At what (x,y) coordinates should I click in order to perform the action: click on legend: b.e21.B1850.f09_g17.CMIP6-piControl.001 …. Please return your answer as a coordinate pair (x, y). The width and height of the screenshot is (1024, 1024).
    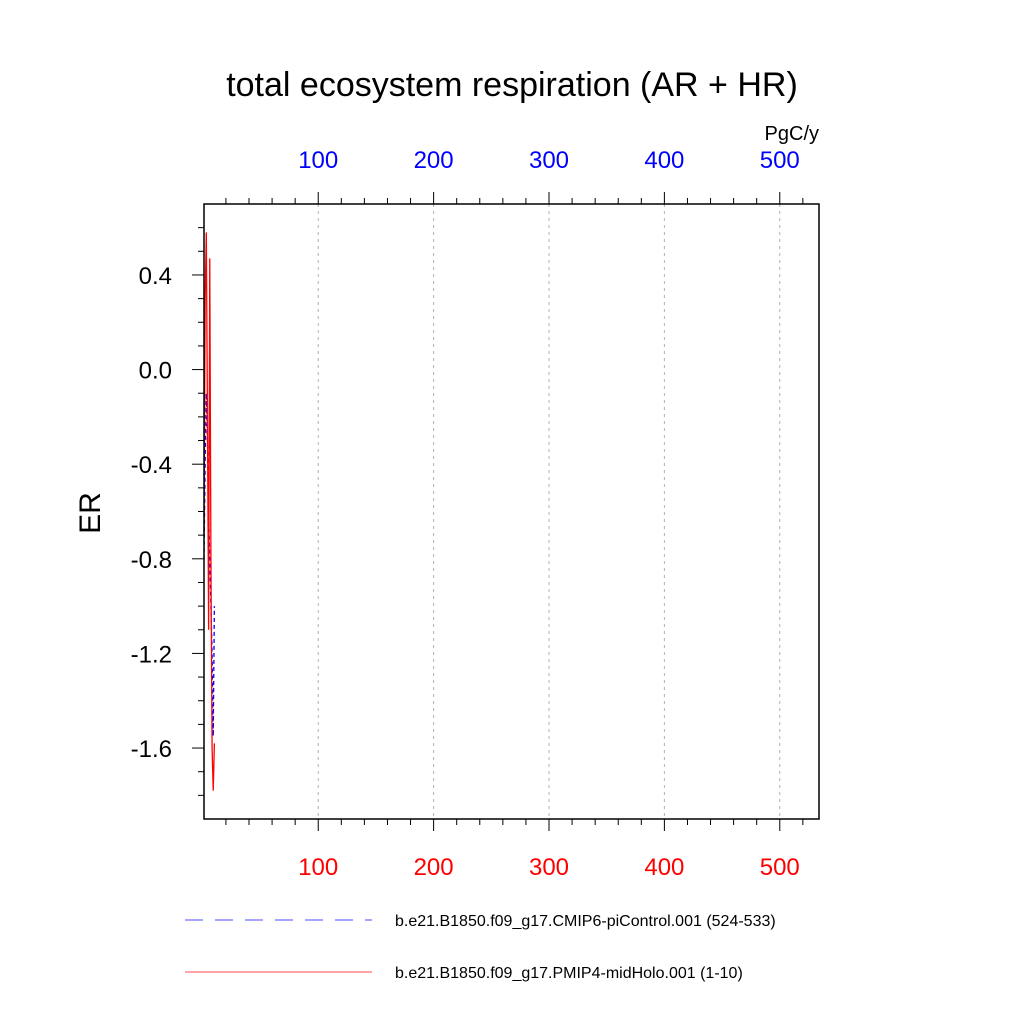
    Looking at the image, I should click on (480, 947).